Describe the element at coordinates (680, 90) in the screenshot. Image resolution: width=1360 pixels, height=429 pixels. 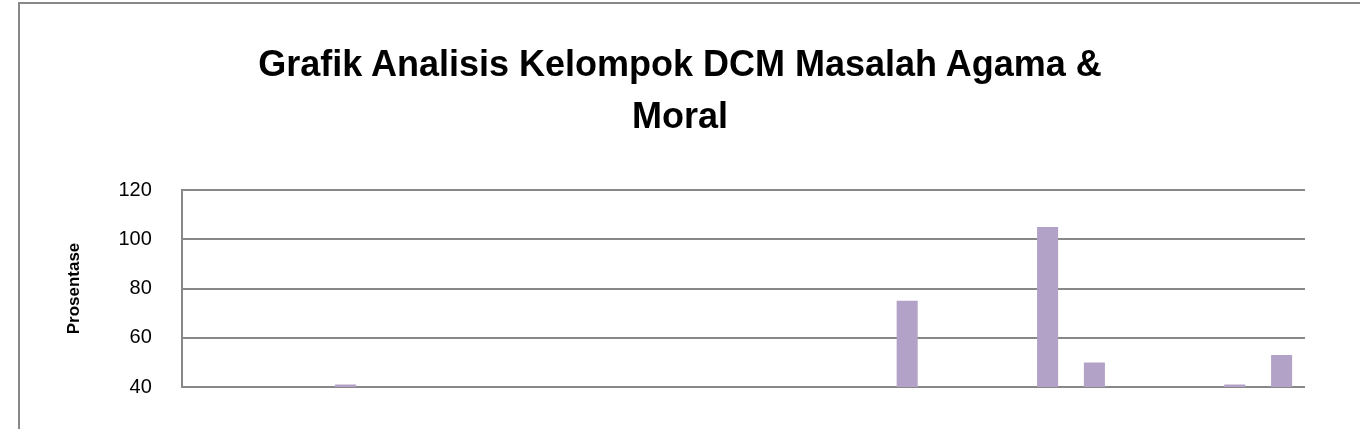
I see `chart-title: Grafik Analisis Kelompok DCM Masalah Agama & Moral` at that location.